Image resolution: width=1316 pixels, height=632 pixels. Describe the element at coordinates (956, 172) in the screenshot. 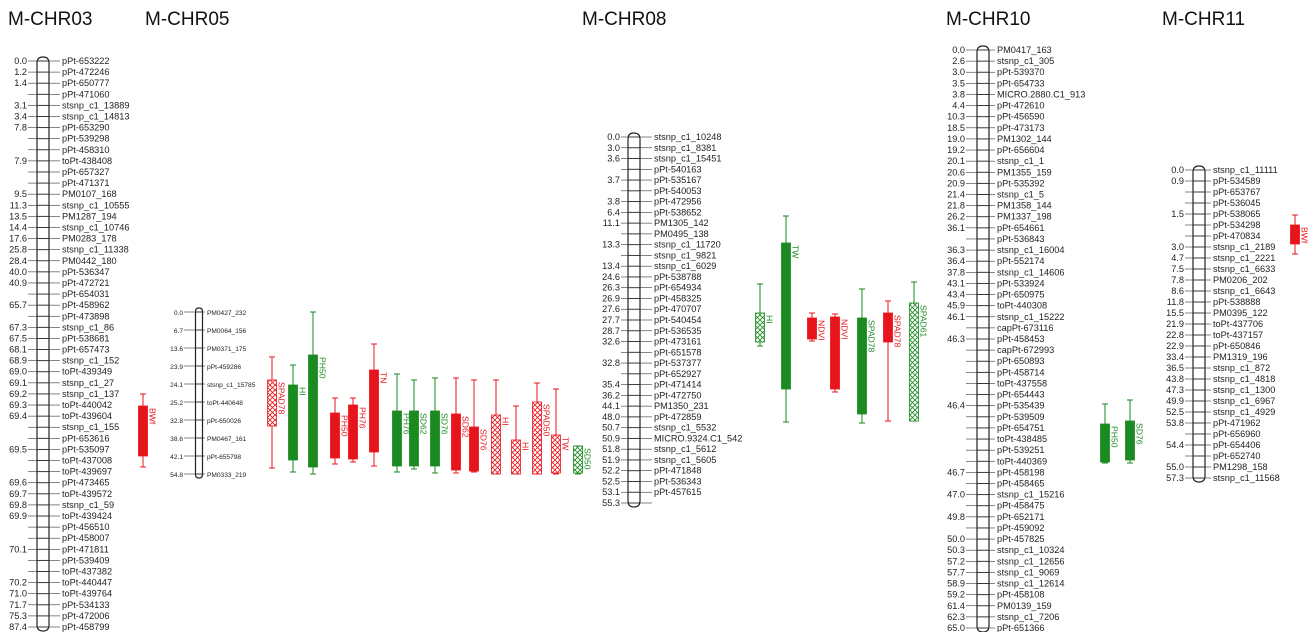

I see `marker-position: 20.6` at that location.